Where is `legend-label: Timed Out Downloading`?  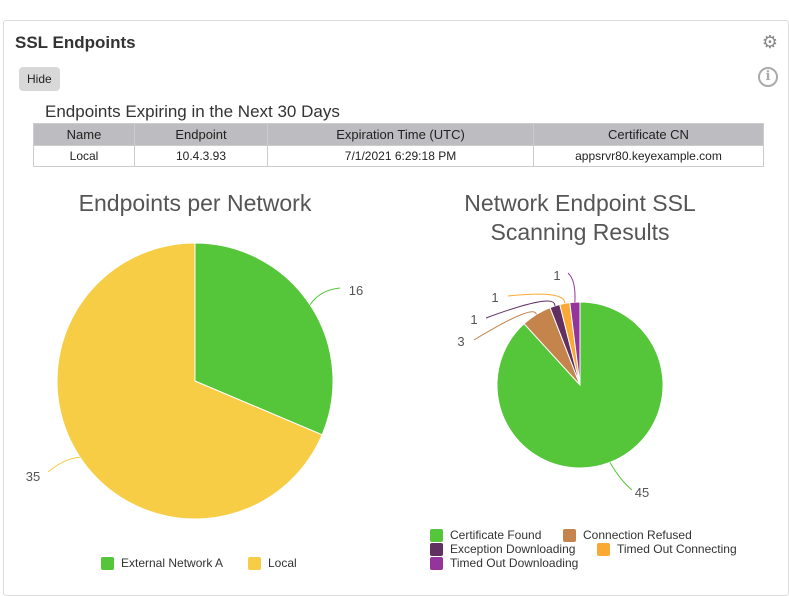
legend-label: Timed Out Downloading is located at coordinates (514, 563).